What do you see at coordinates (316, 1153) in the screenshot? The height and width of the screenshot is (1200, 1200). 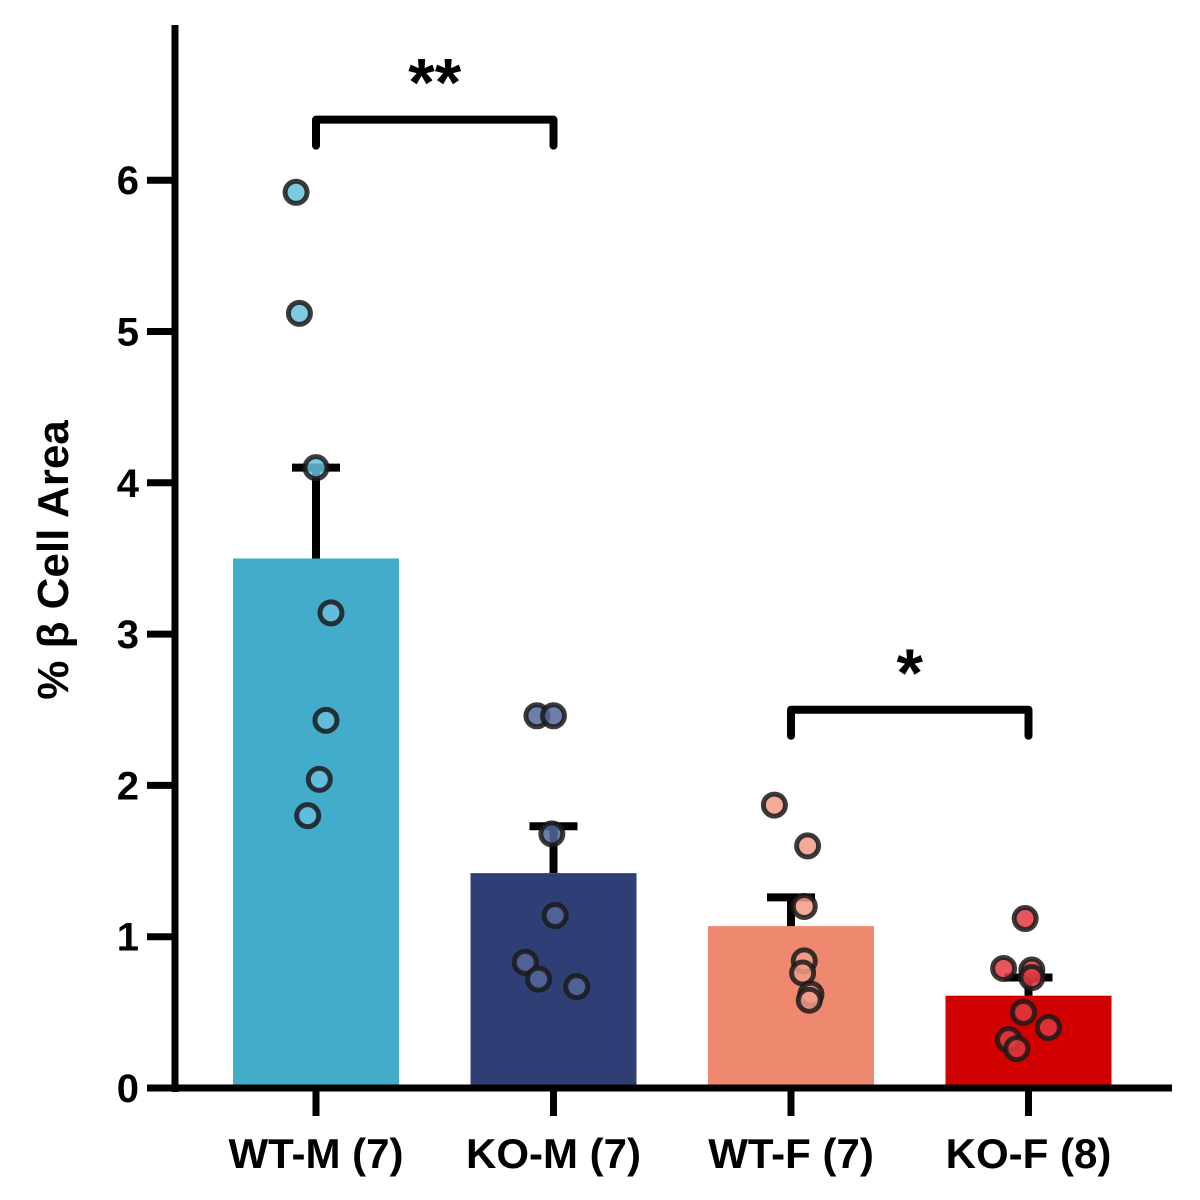 I see `x-tick-label: WT-M (7)` at bounding box center [316, 1153].